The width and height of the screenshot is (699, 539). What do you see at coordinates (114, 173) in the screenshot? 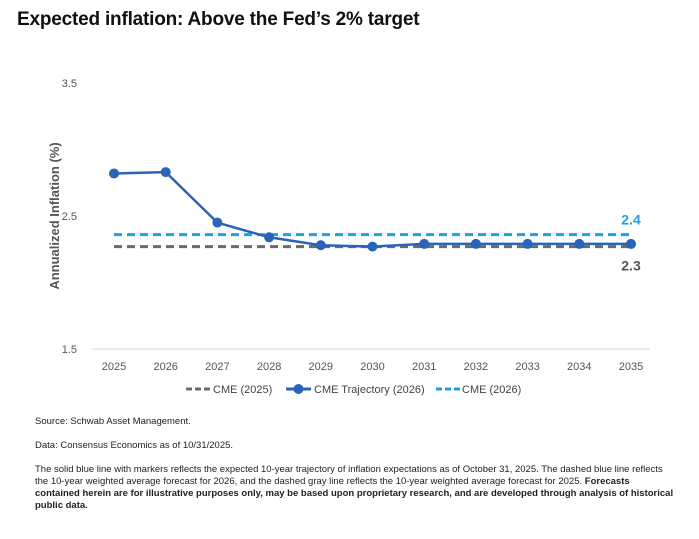
I see `series-1-point-2025` at bounding box center [114, 173].